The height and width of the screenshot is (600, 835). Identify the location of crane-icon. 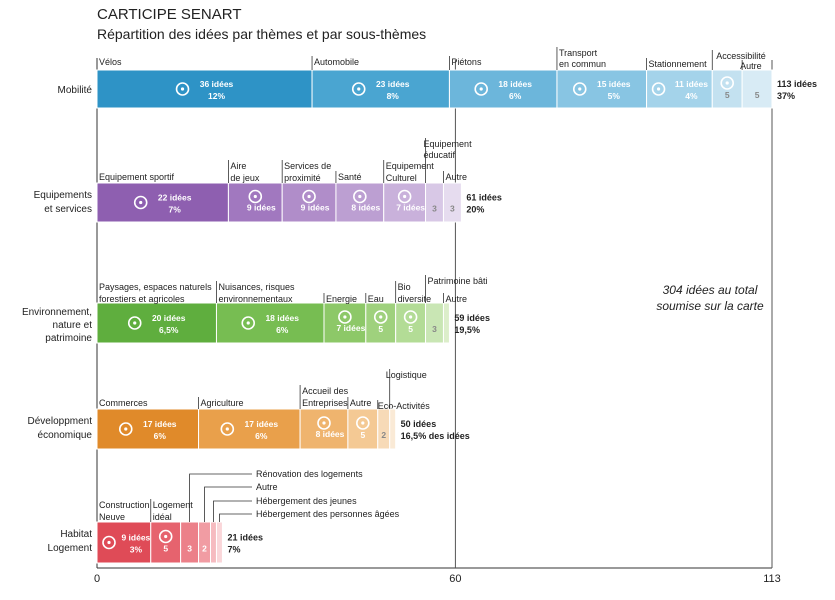
(109, 542).